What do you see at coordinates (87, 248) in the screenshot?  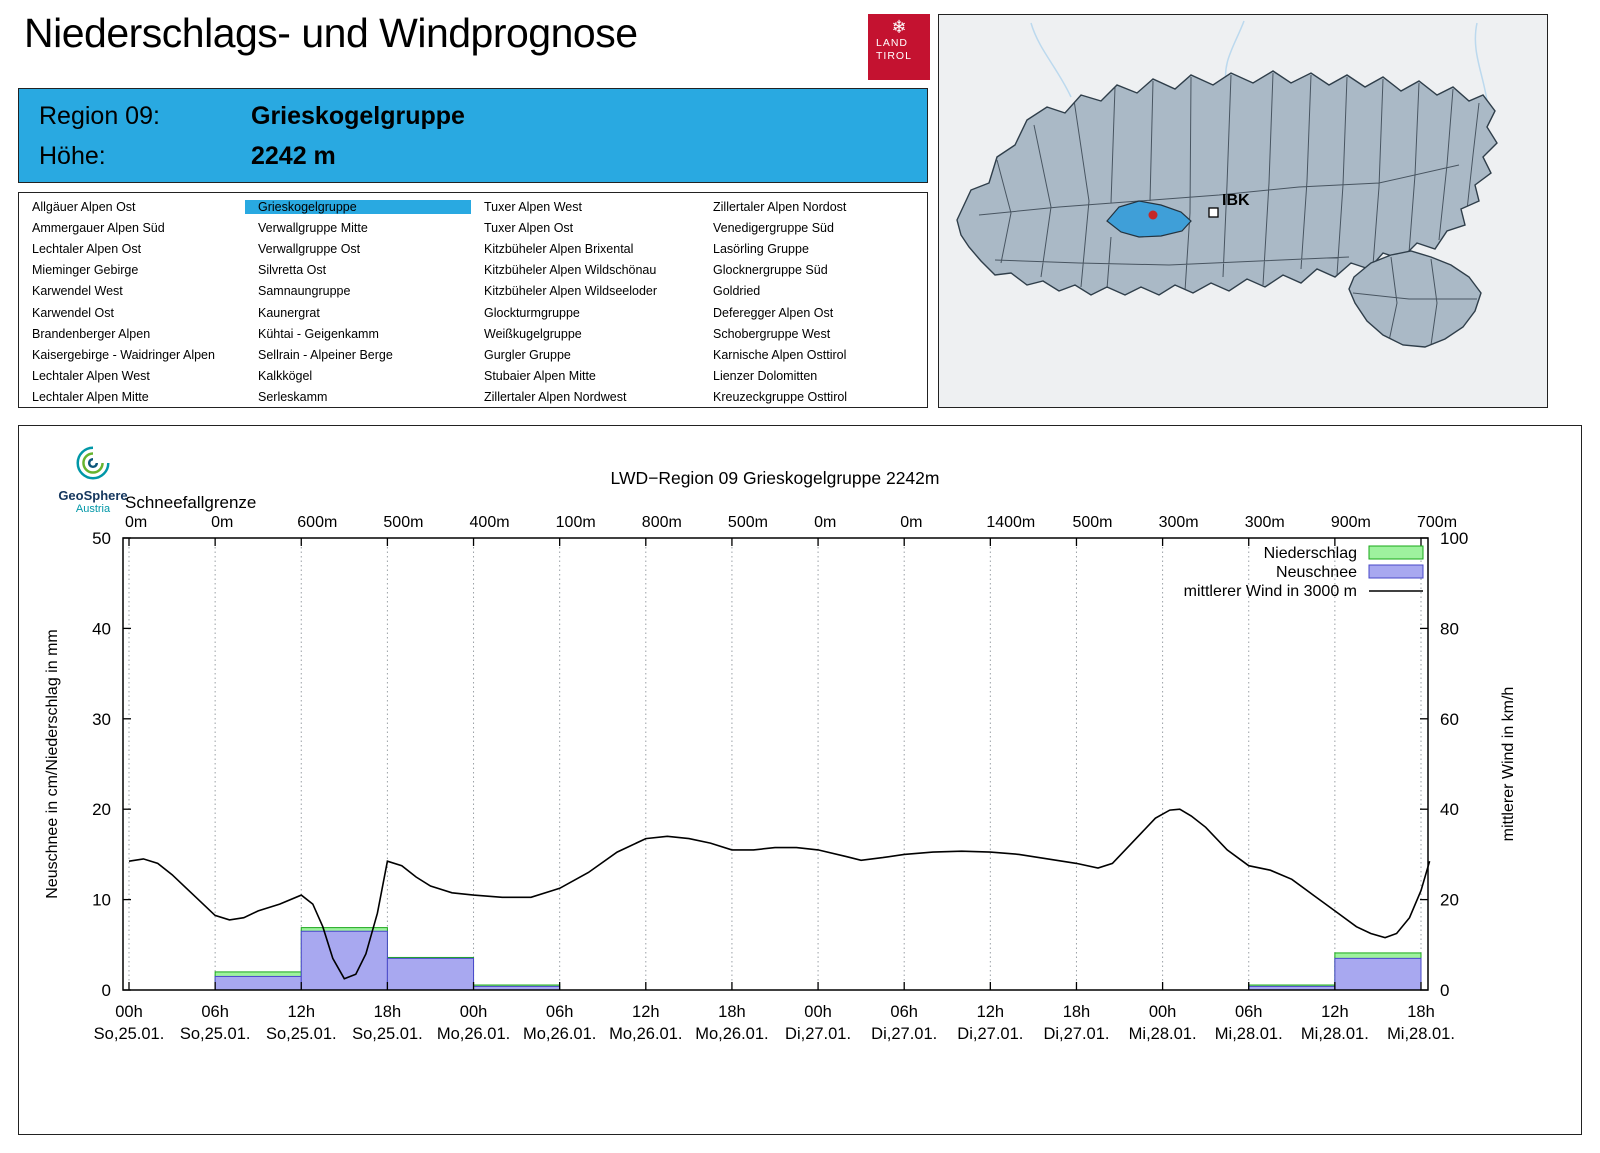 I see `region-list-item: Lechtaler Alpen Ost` at bounding box center [87, 248].